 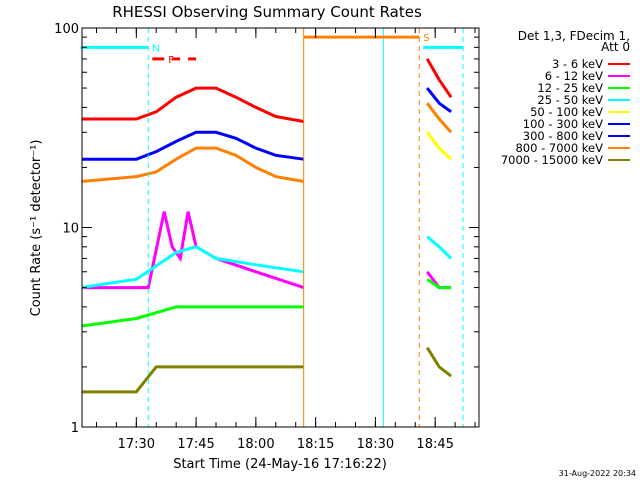 What do you see at coordinates (570, 88) in the screenshot?
I see `legend-label-2: 12 - 25 keV` at bounding box center [570, 88].